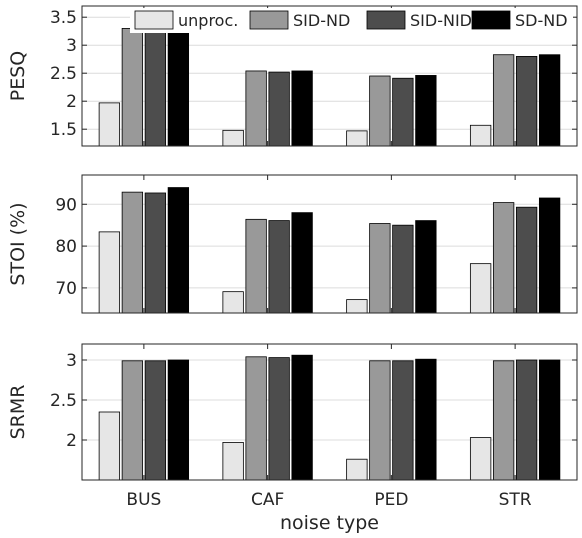 The image size is (582, 538). I want to click on x-axis-label: noise type, so click(329, 522).